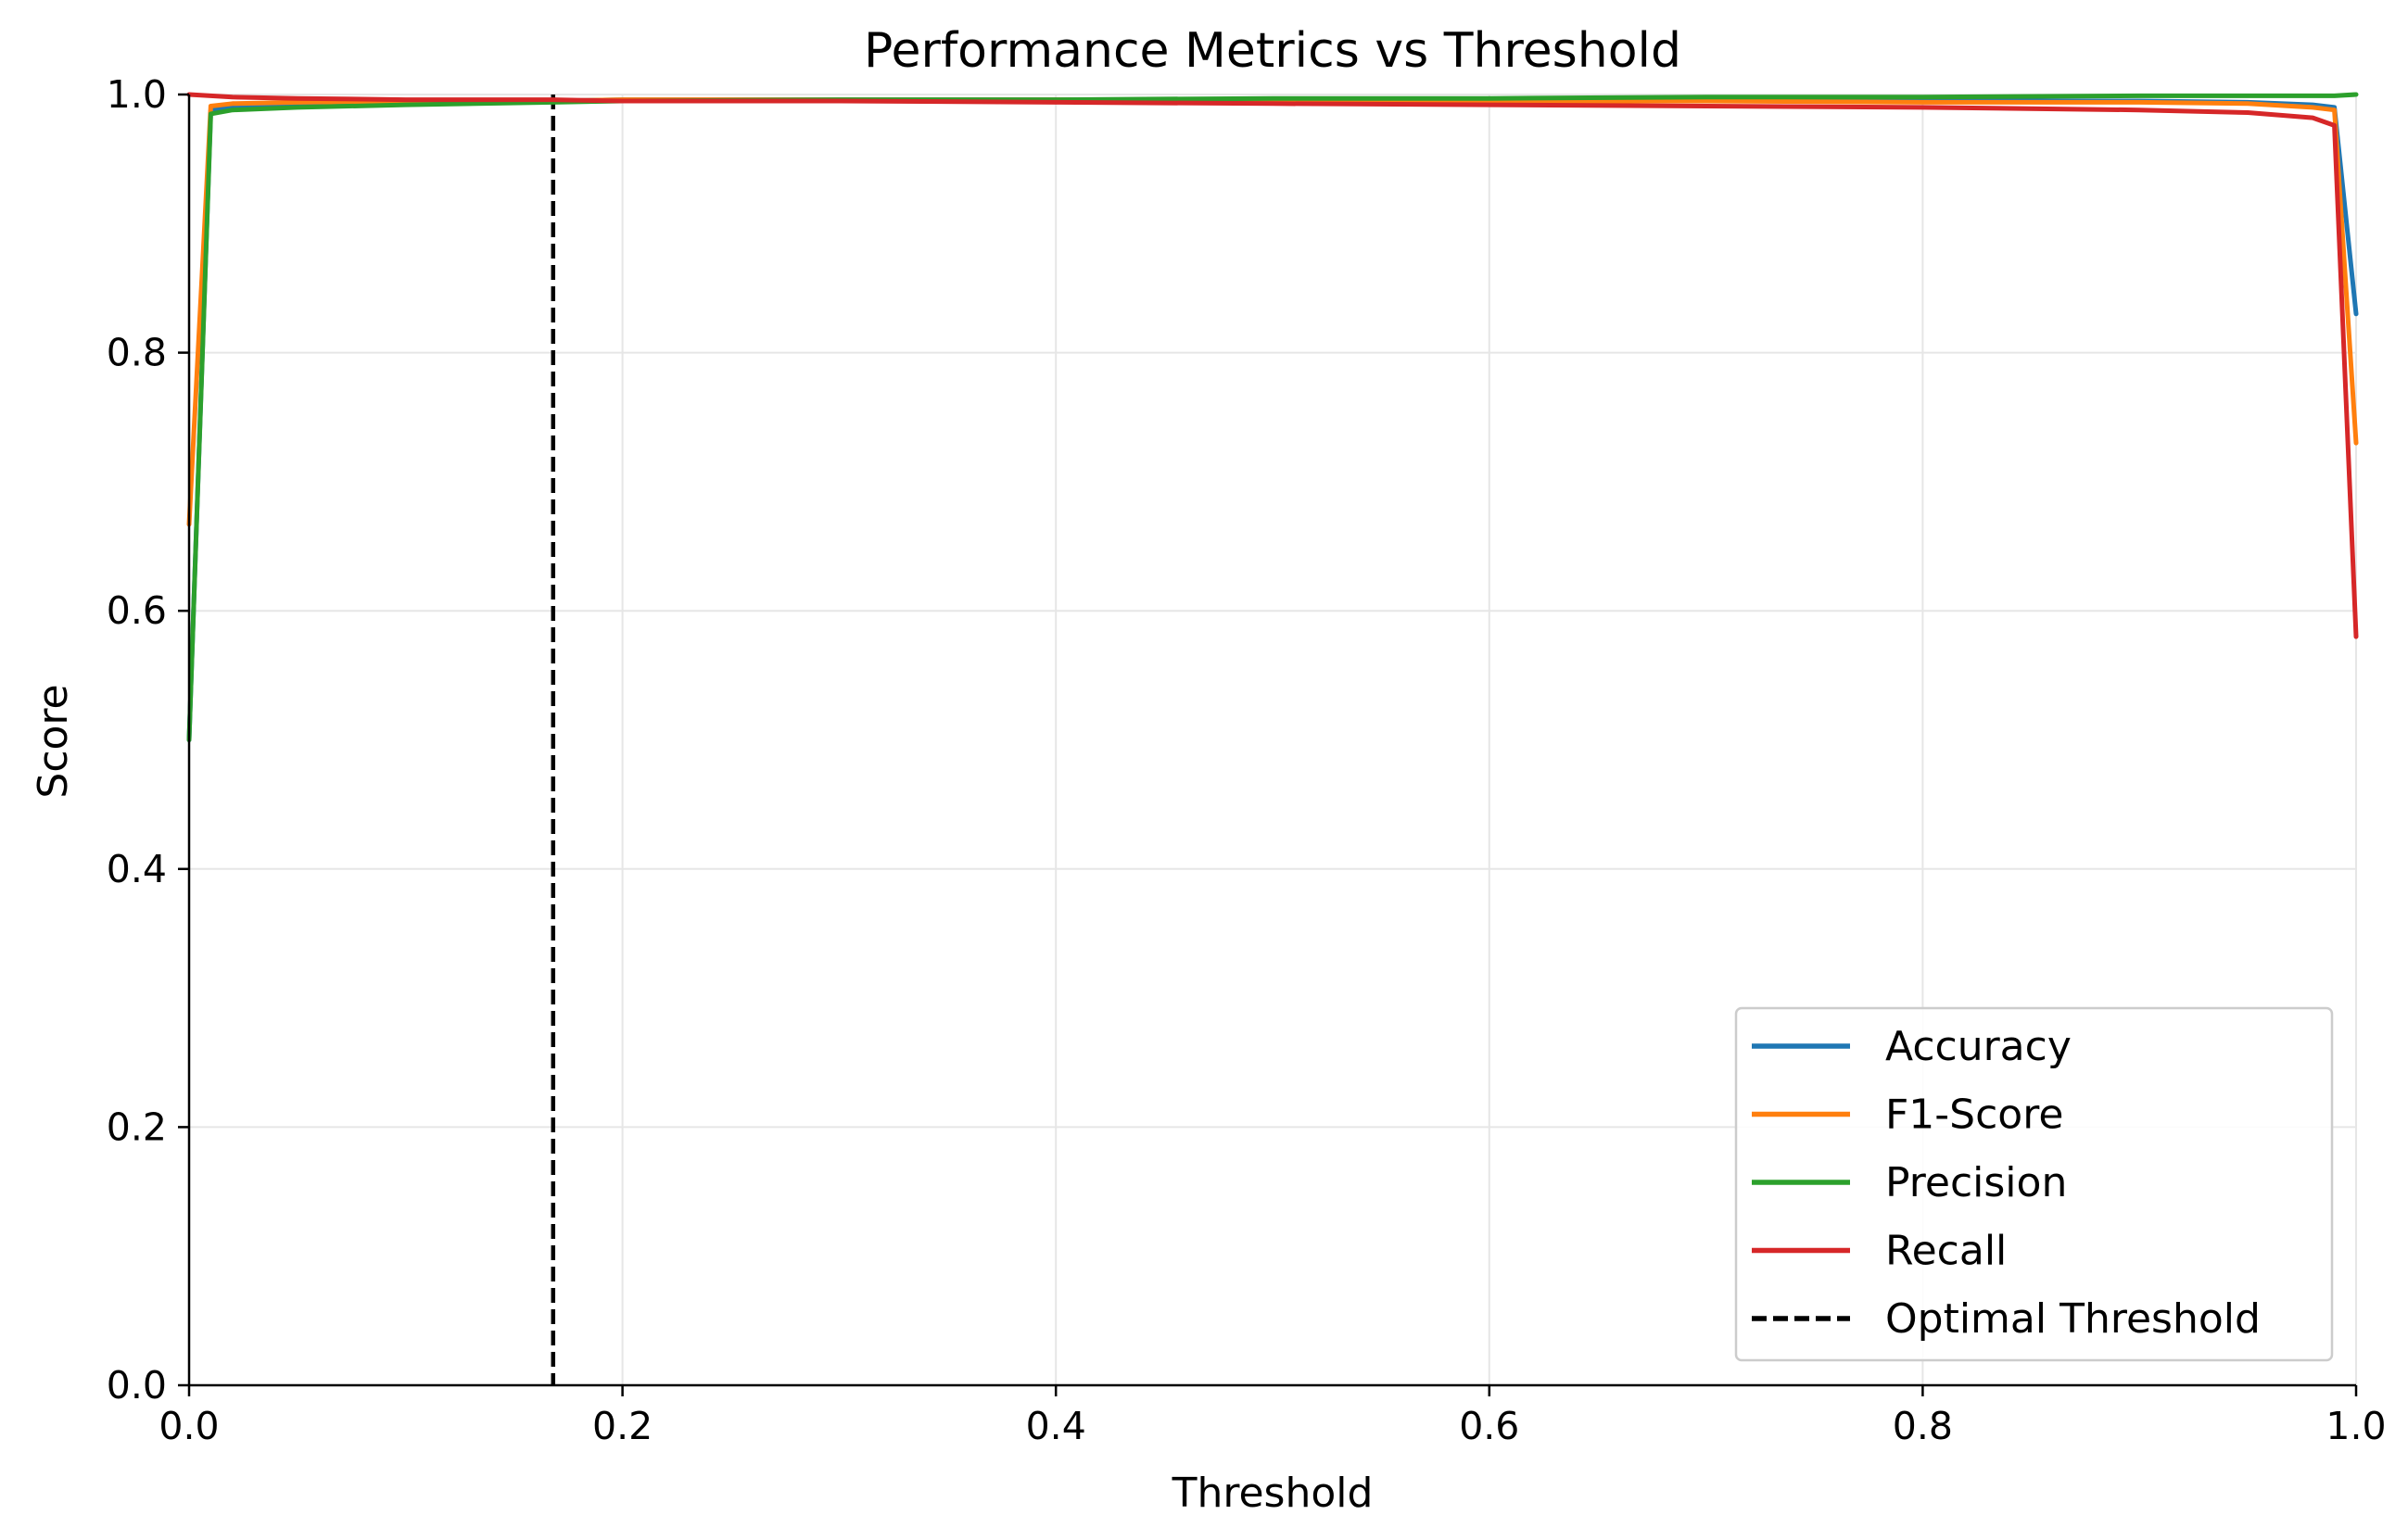 The width and height of the screenshot is (2408, 1540). What do you see at coordinates (1979, 1046) in the screenshot?
I see `legend-label-accuracy: Accuracy` at bounding box center [1979, 1046].